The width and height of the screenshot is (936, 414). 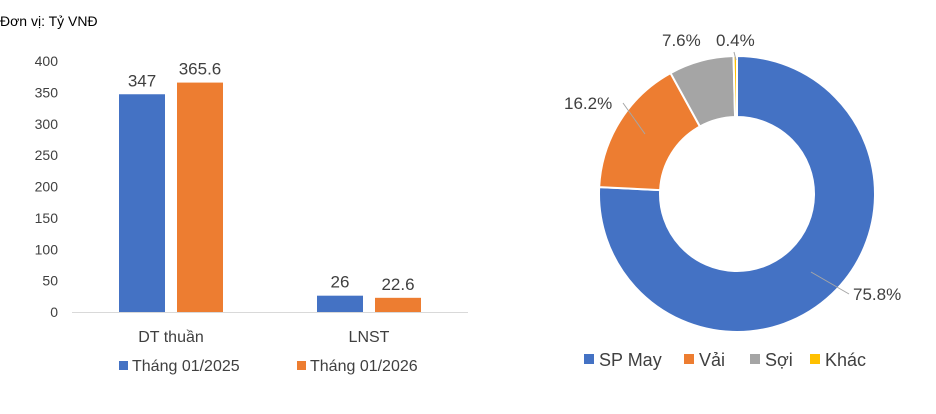 What do you see at coordinates (142, 80) in the screenshot?
I see `bar-data-label: 347` at bounding box center [142, 80].